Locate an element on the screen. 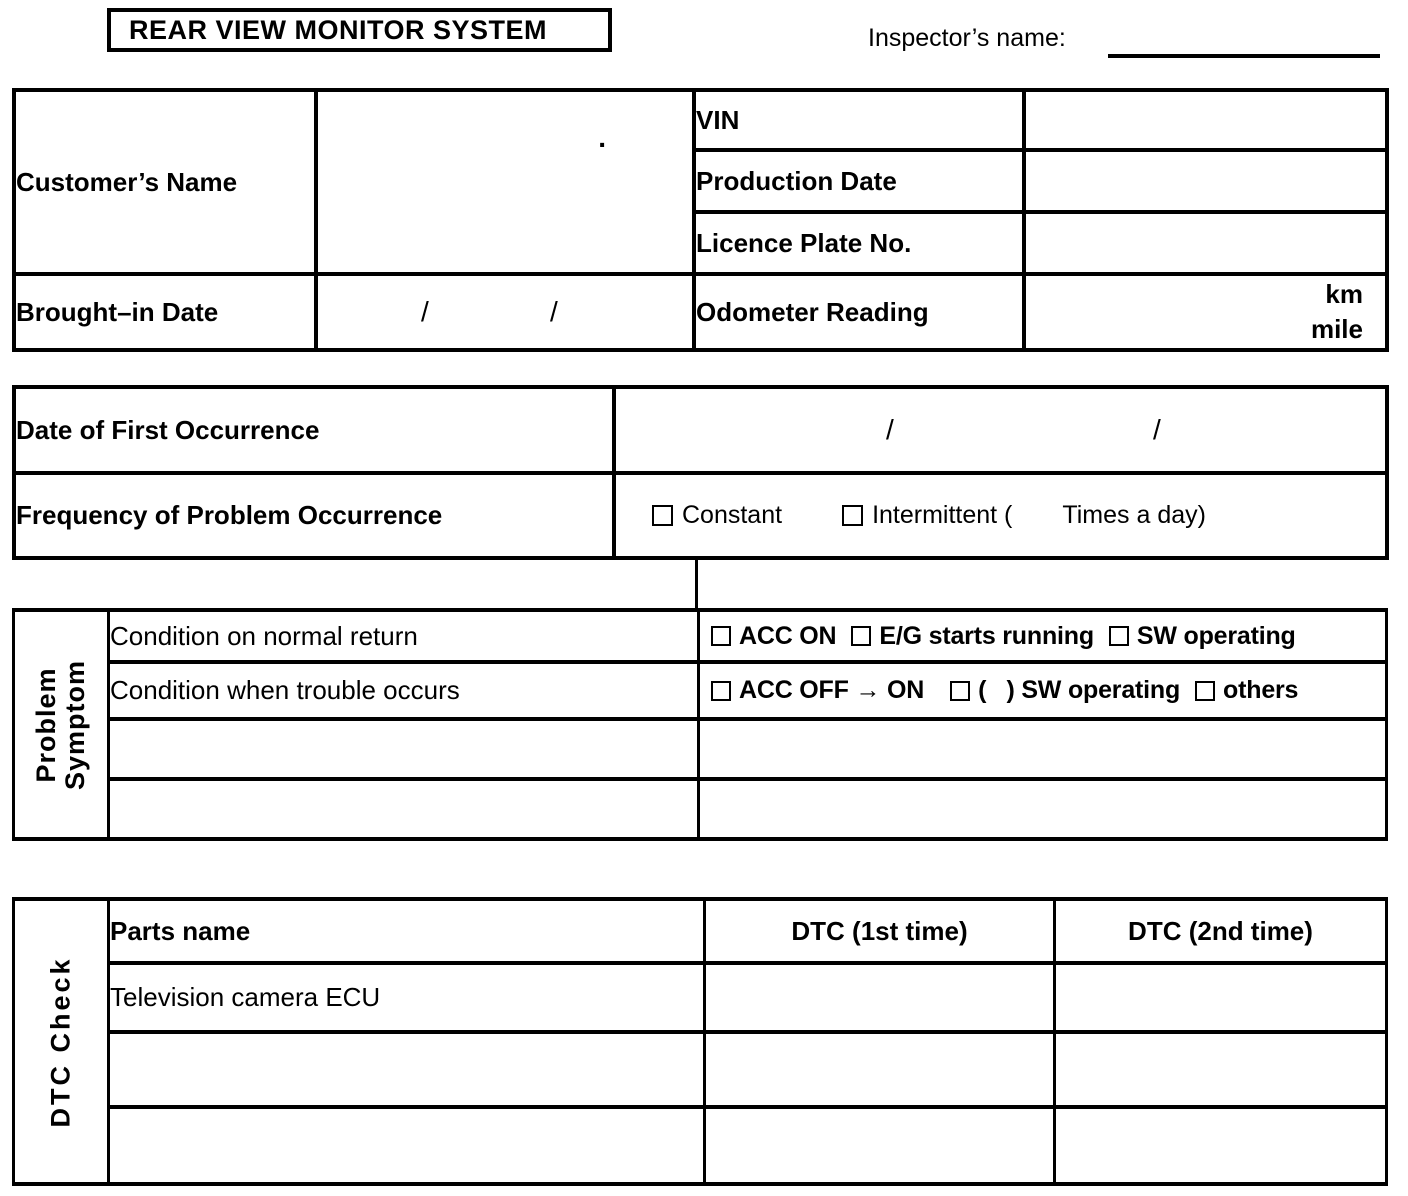  condition-normal-return-options: ACC ON E/G starts running SW operating is located at coordinates (1042, 636).